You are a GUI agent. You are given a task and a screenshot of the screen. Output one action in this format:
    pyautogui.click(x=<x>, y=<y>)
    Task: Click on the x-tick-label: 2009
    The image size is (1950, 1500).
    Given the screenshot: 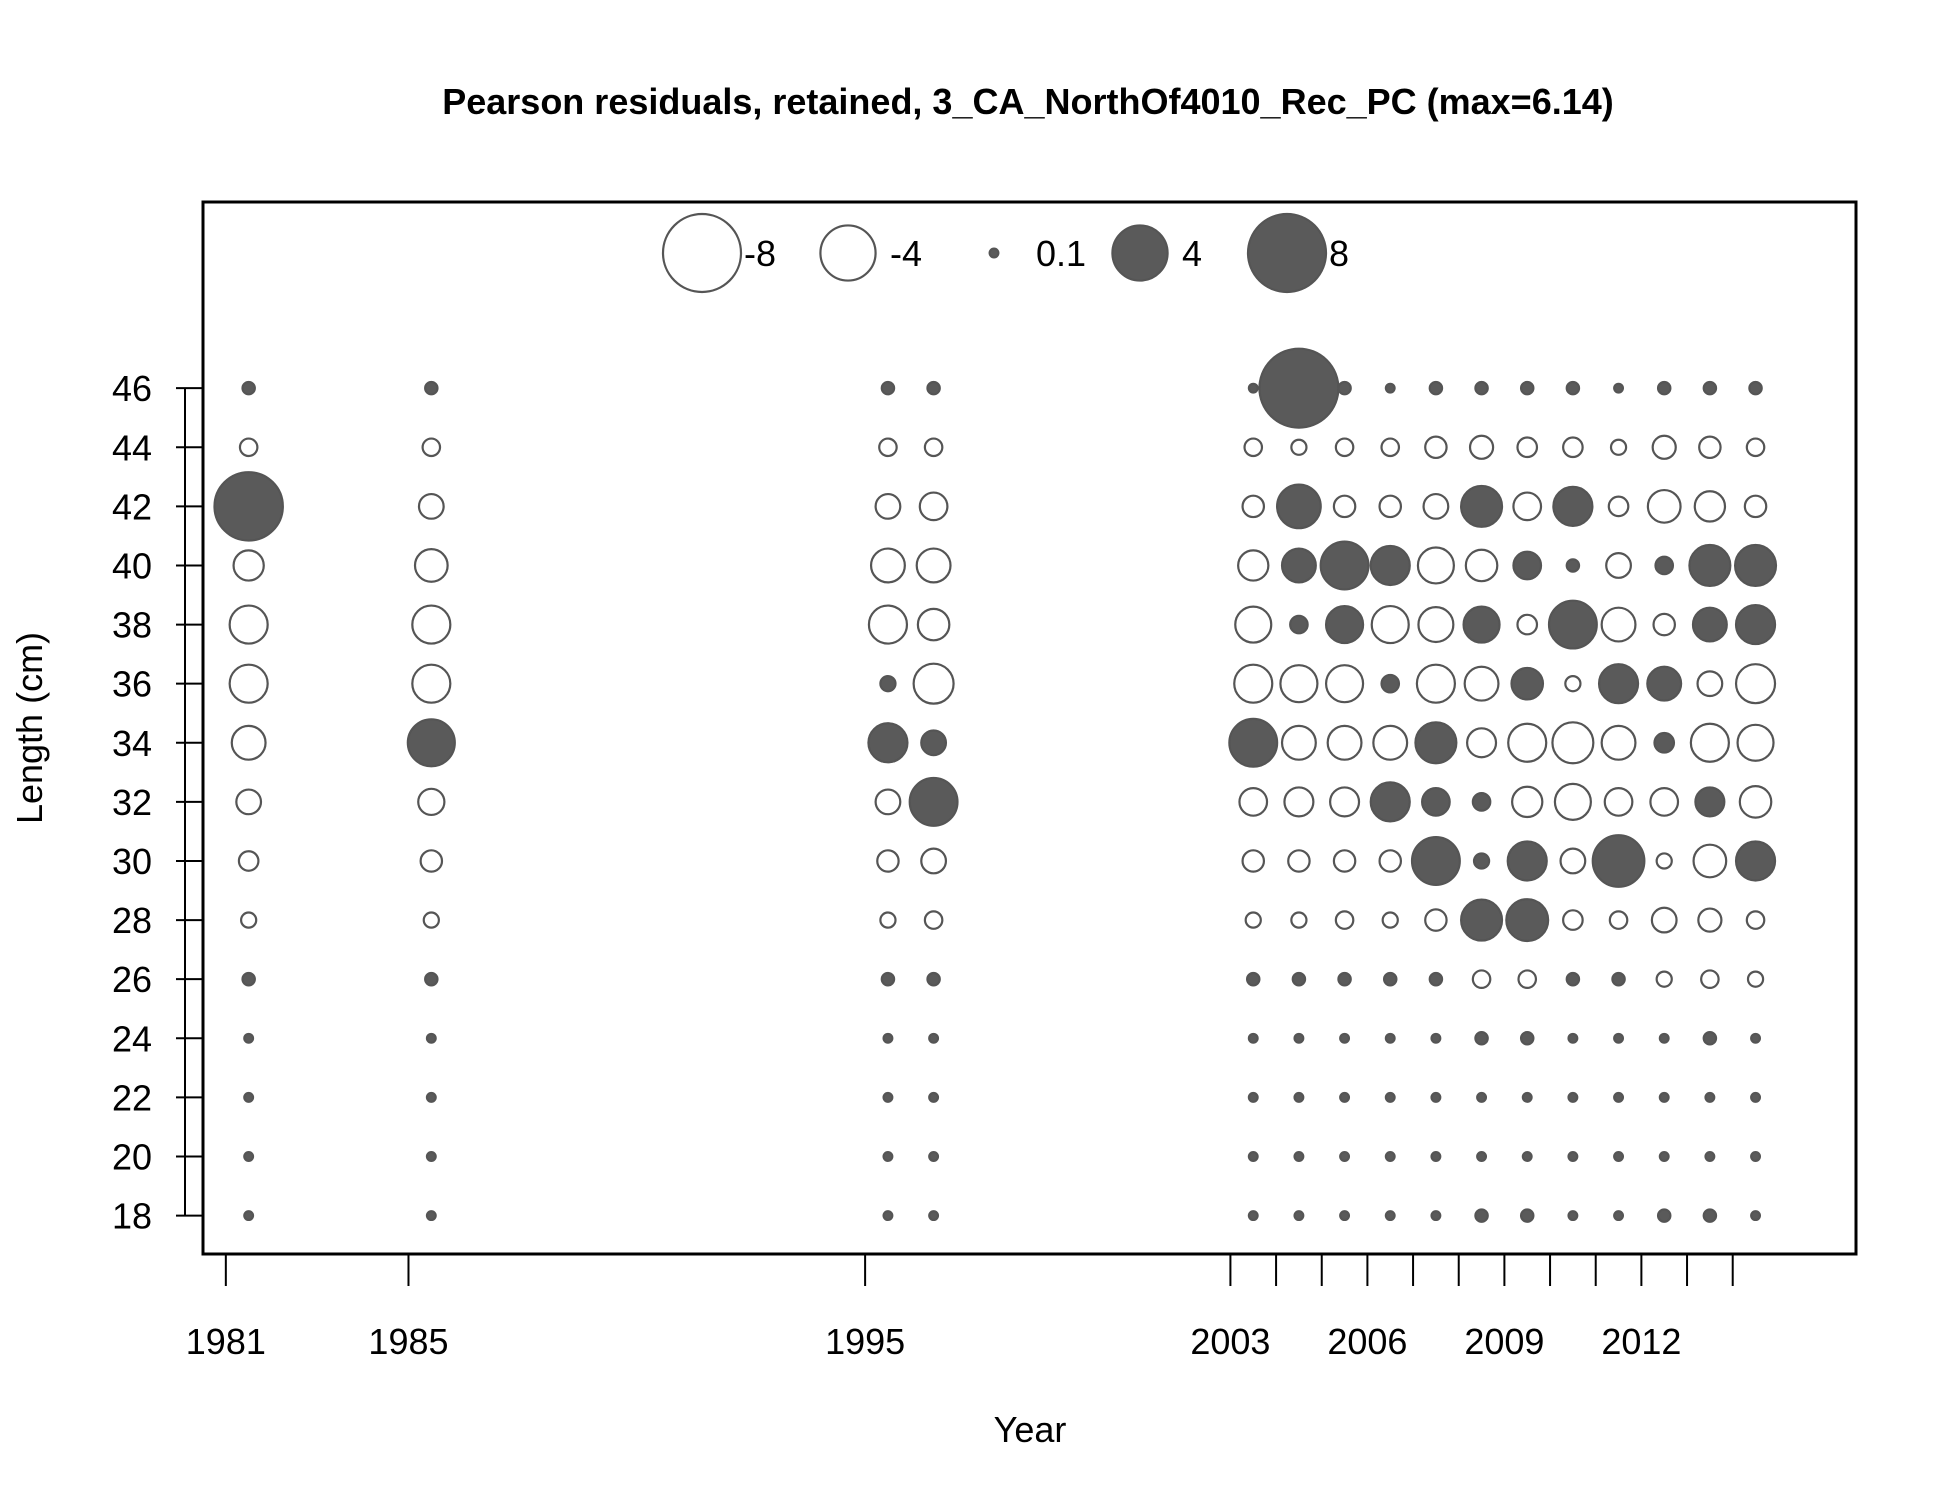 What is the action you would take?
    pyautogui.click(x=1504, y=1341)
    